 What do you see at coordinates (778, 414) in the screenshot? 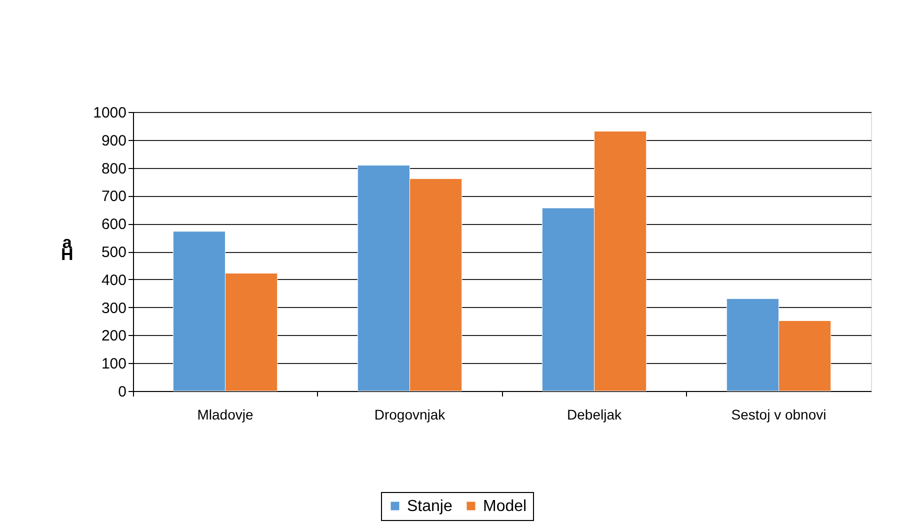
I see `x-tick-label: Sestoj v obnovi` at bounding box center [778, 414].